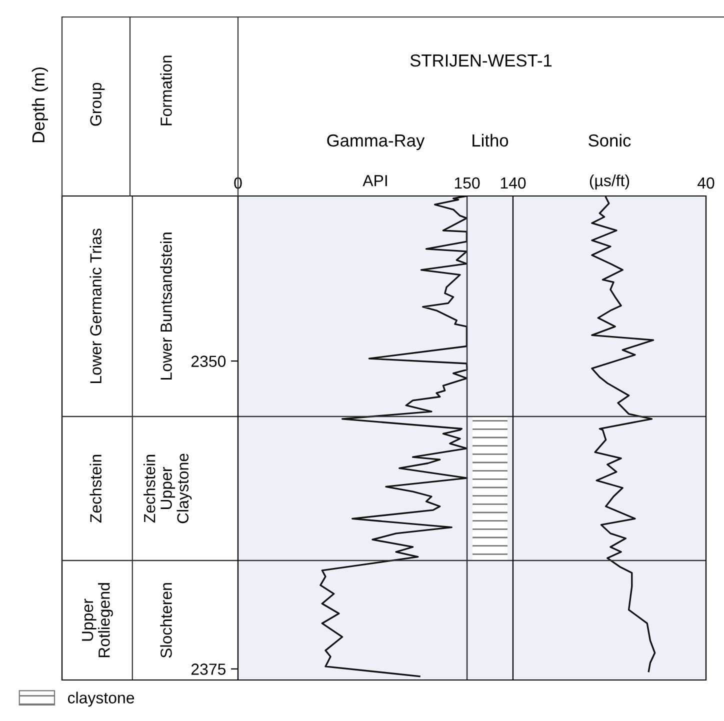 The image size is (724, 721). I want to click on text: Lower Buntsandstein, so click(166, 306).